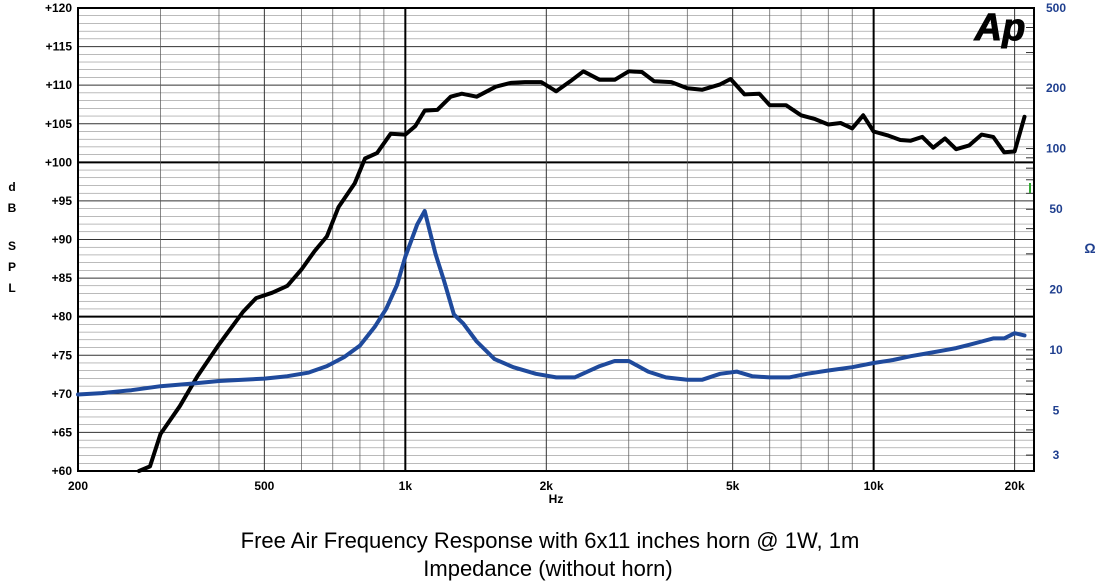  I want to click on x-tick-label: 20k, so click(1015, 486).